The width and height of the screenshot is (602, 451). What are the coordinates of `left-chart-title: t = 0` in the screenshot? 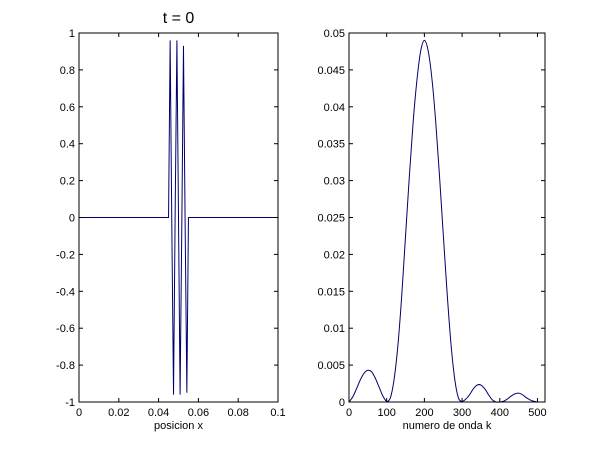 It's located at (179, 18).